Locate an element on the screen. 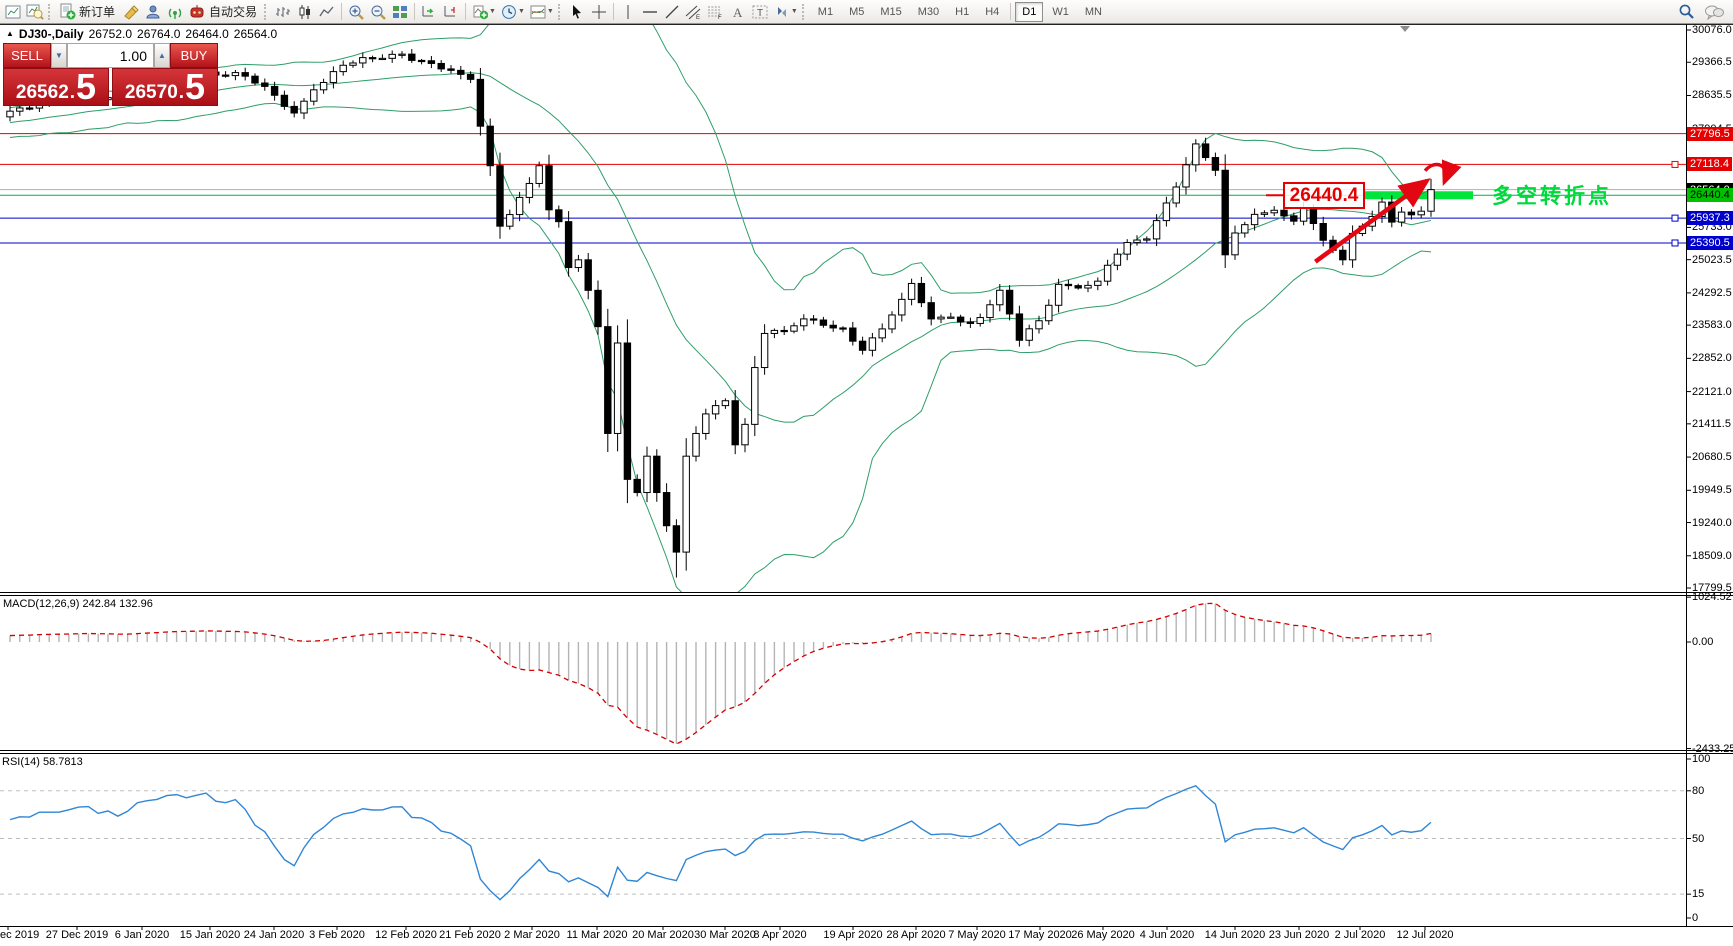 The height and width of the screenshot is (946, 1733). zoom-out-icon is located at coordinates (378, 12).